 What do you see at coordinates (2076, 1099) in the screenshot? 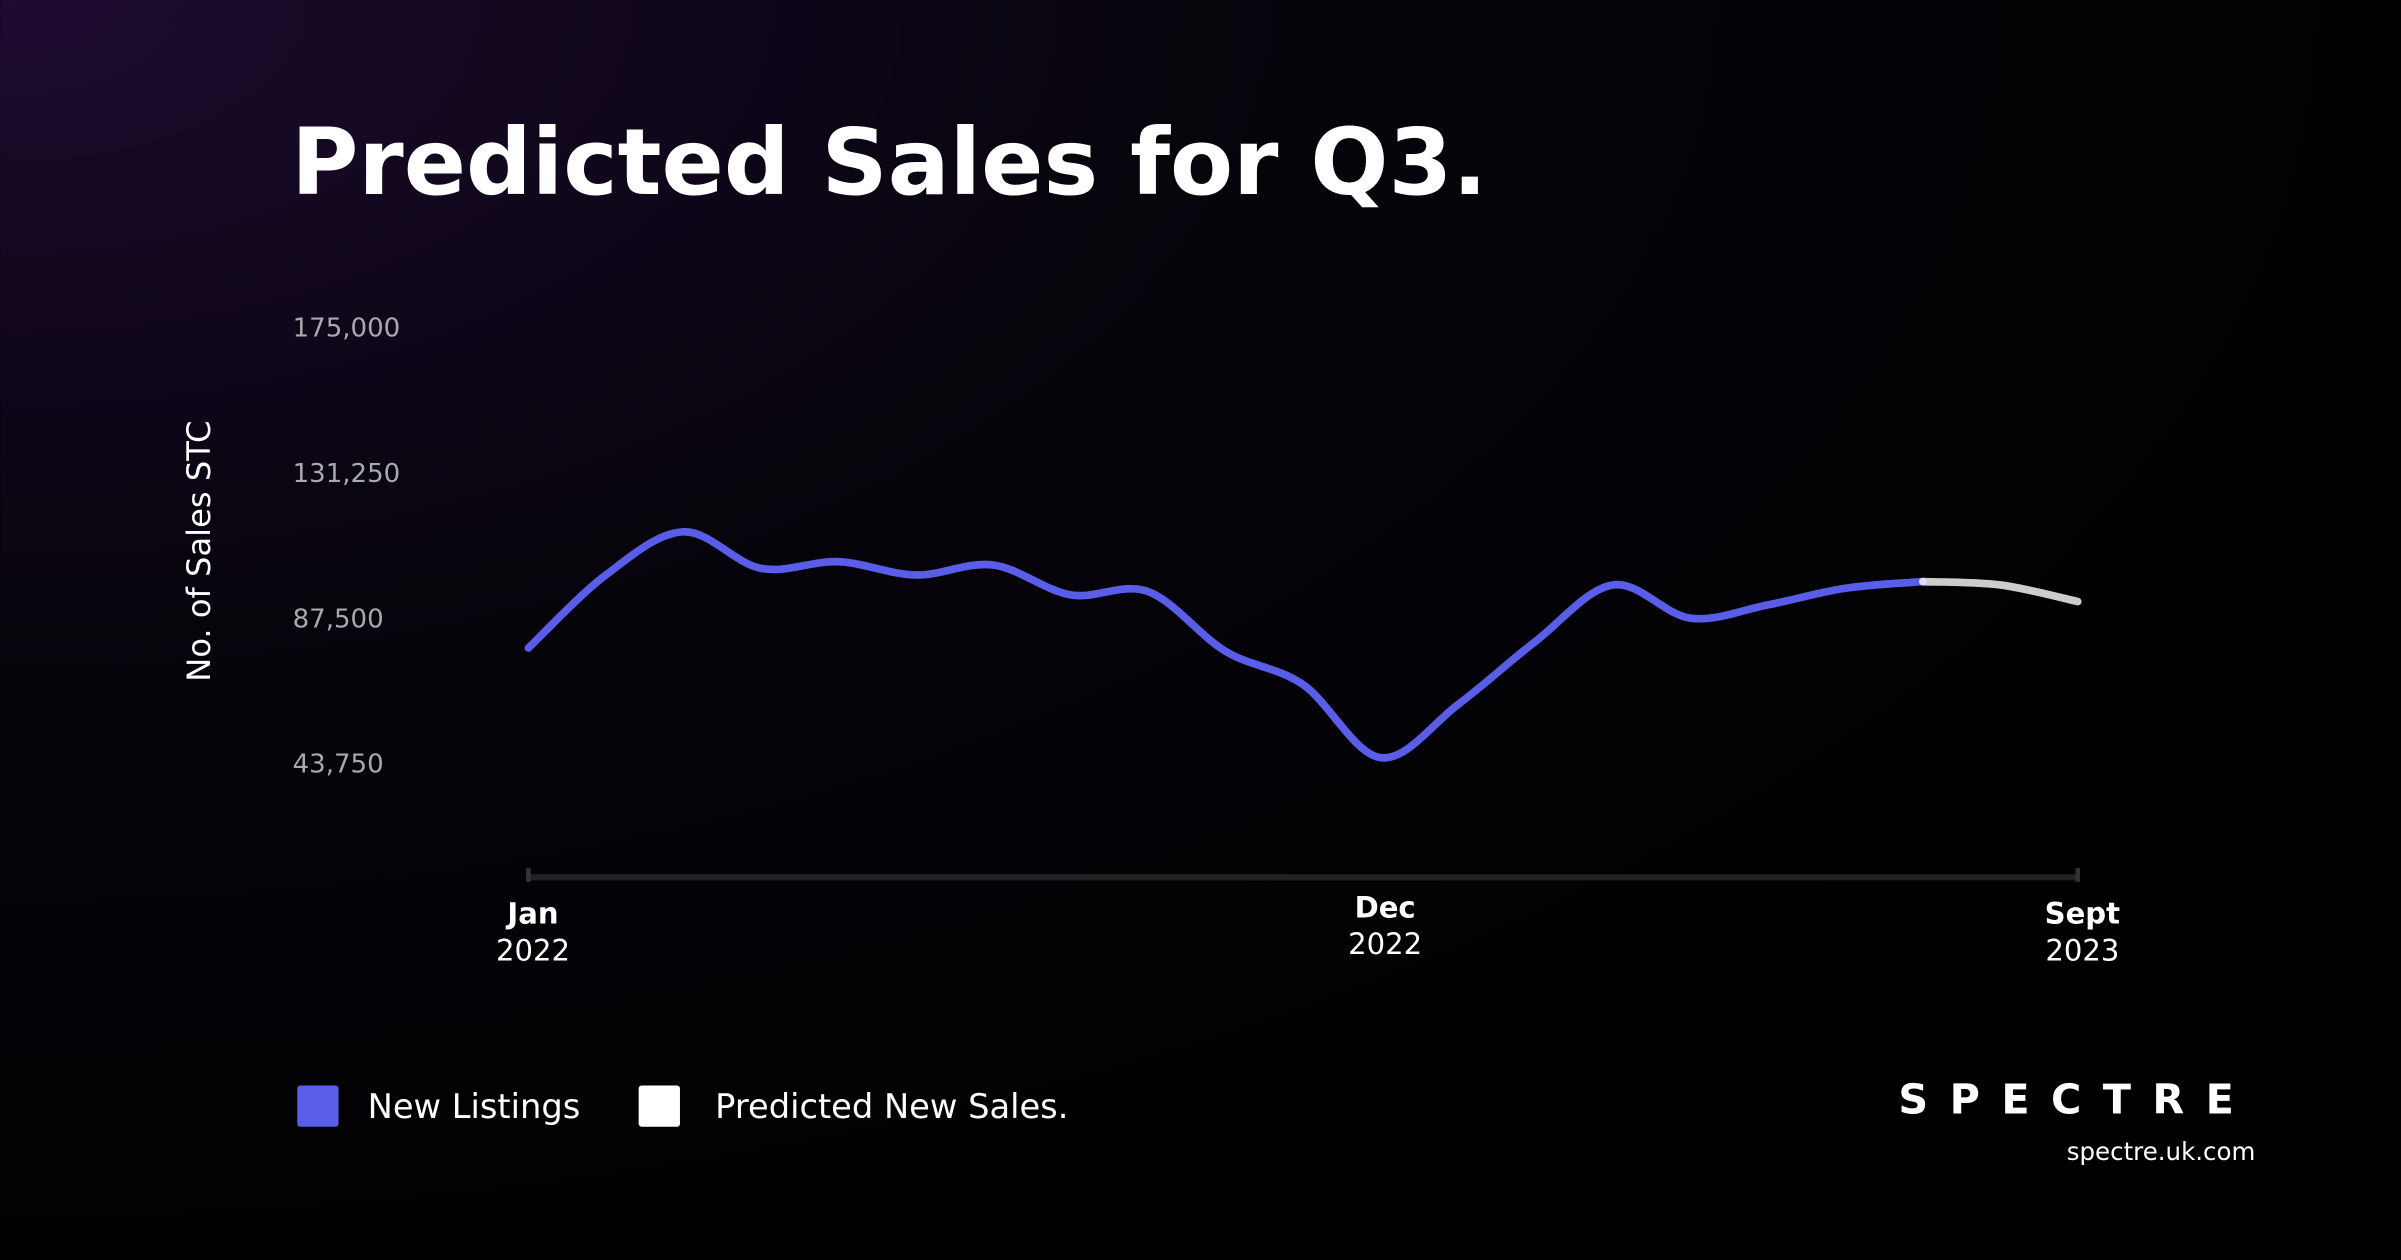
I see `brand-logo: SPECTRE` at bounding box center [2076, 1099].